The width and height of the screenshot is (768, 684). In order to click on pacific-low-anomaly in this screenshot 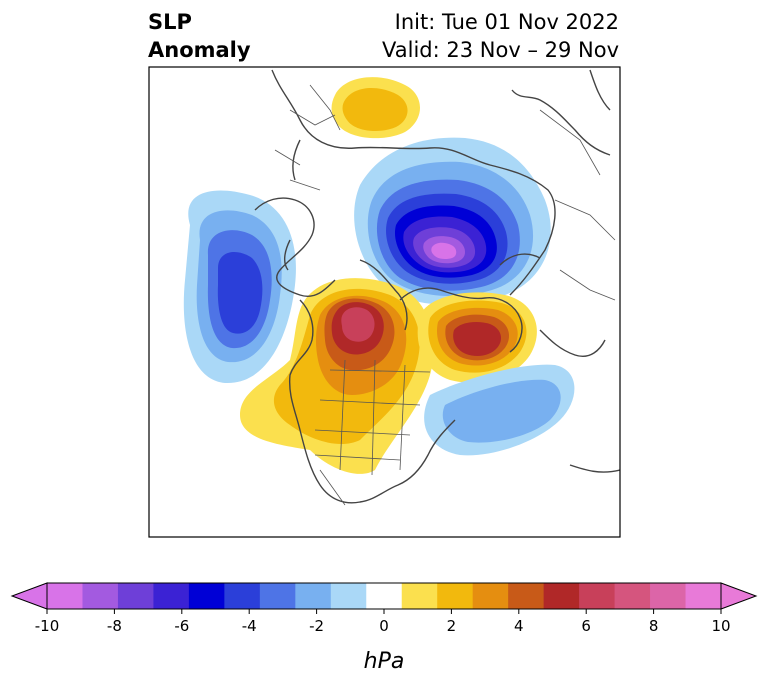, I will do `click(239, 287)`.